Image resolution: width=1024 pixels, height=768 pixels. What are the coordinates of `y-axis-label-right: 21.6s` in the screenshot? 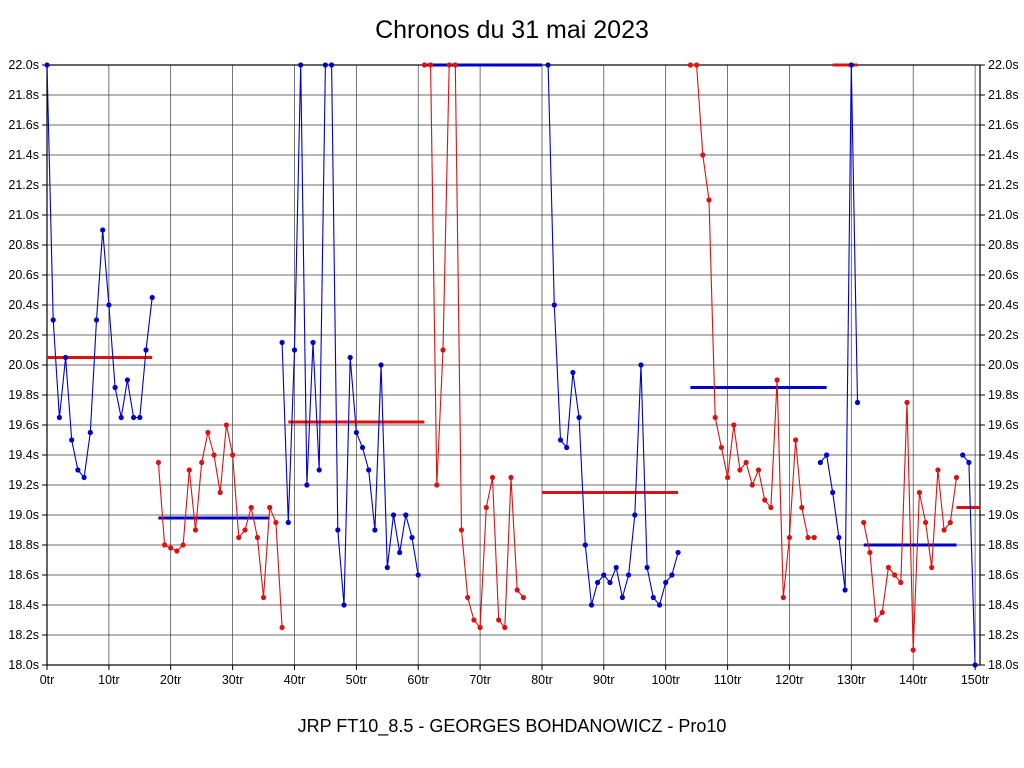 It's located at (1003, 125).